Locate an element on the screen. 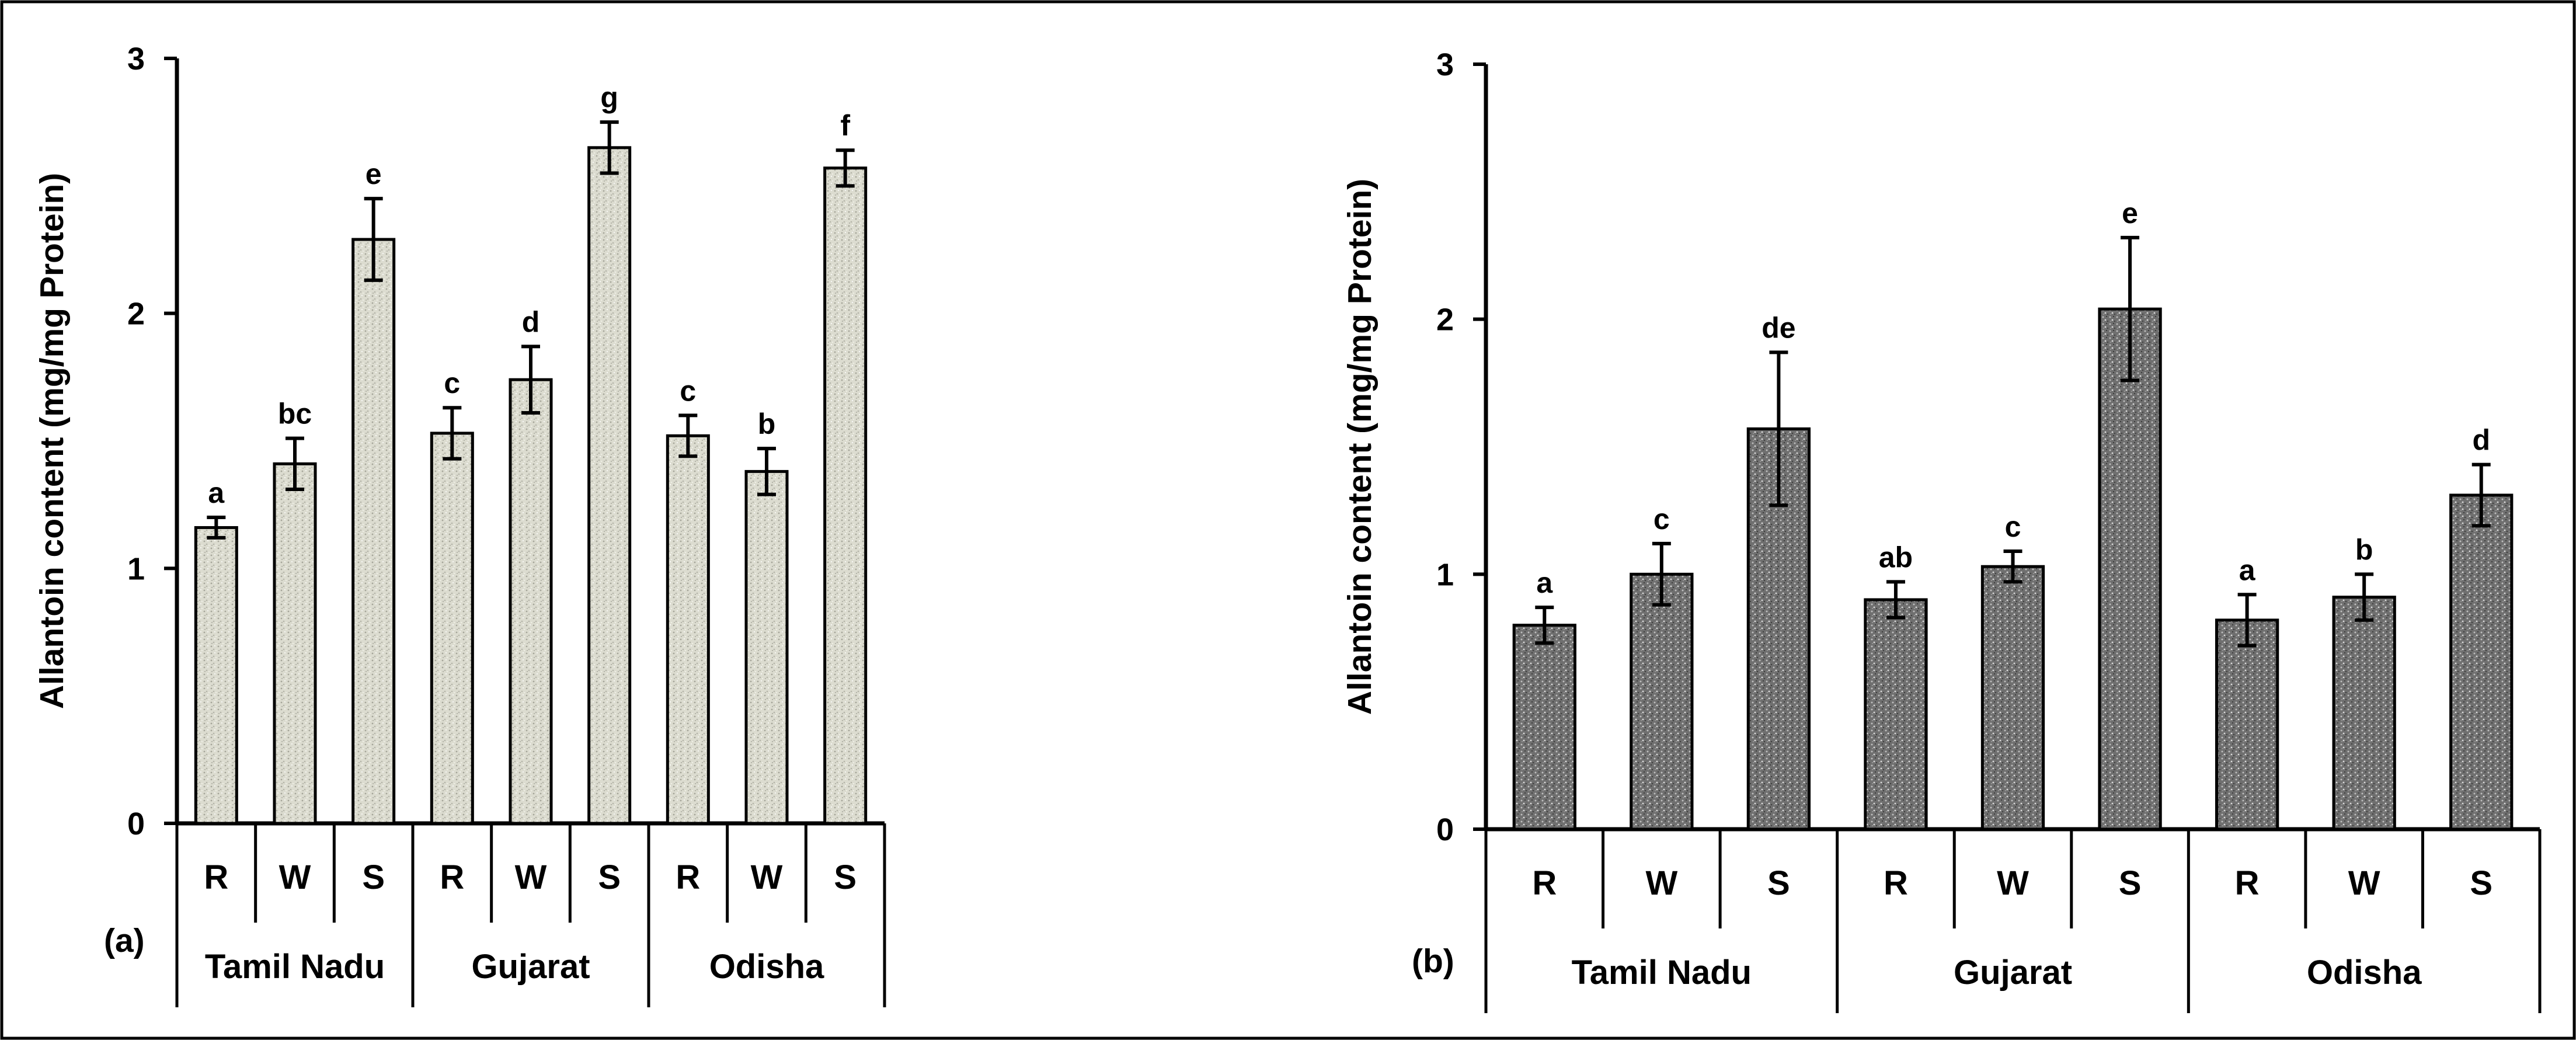  significance-label: bc is located at coordinates (295, 414).